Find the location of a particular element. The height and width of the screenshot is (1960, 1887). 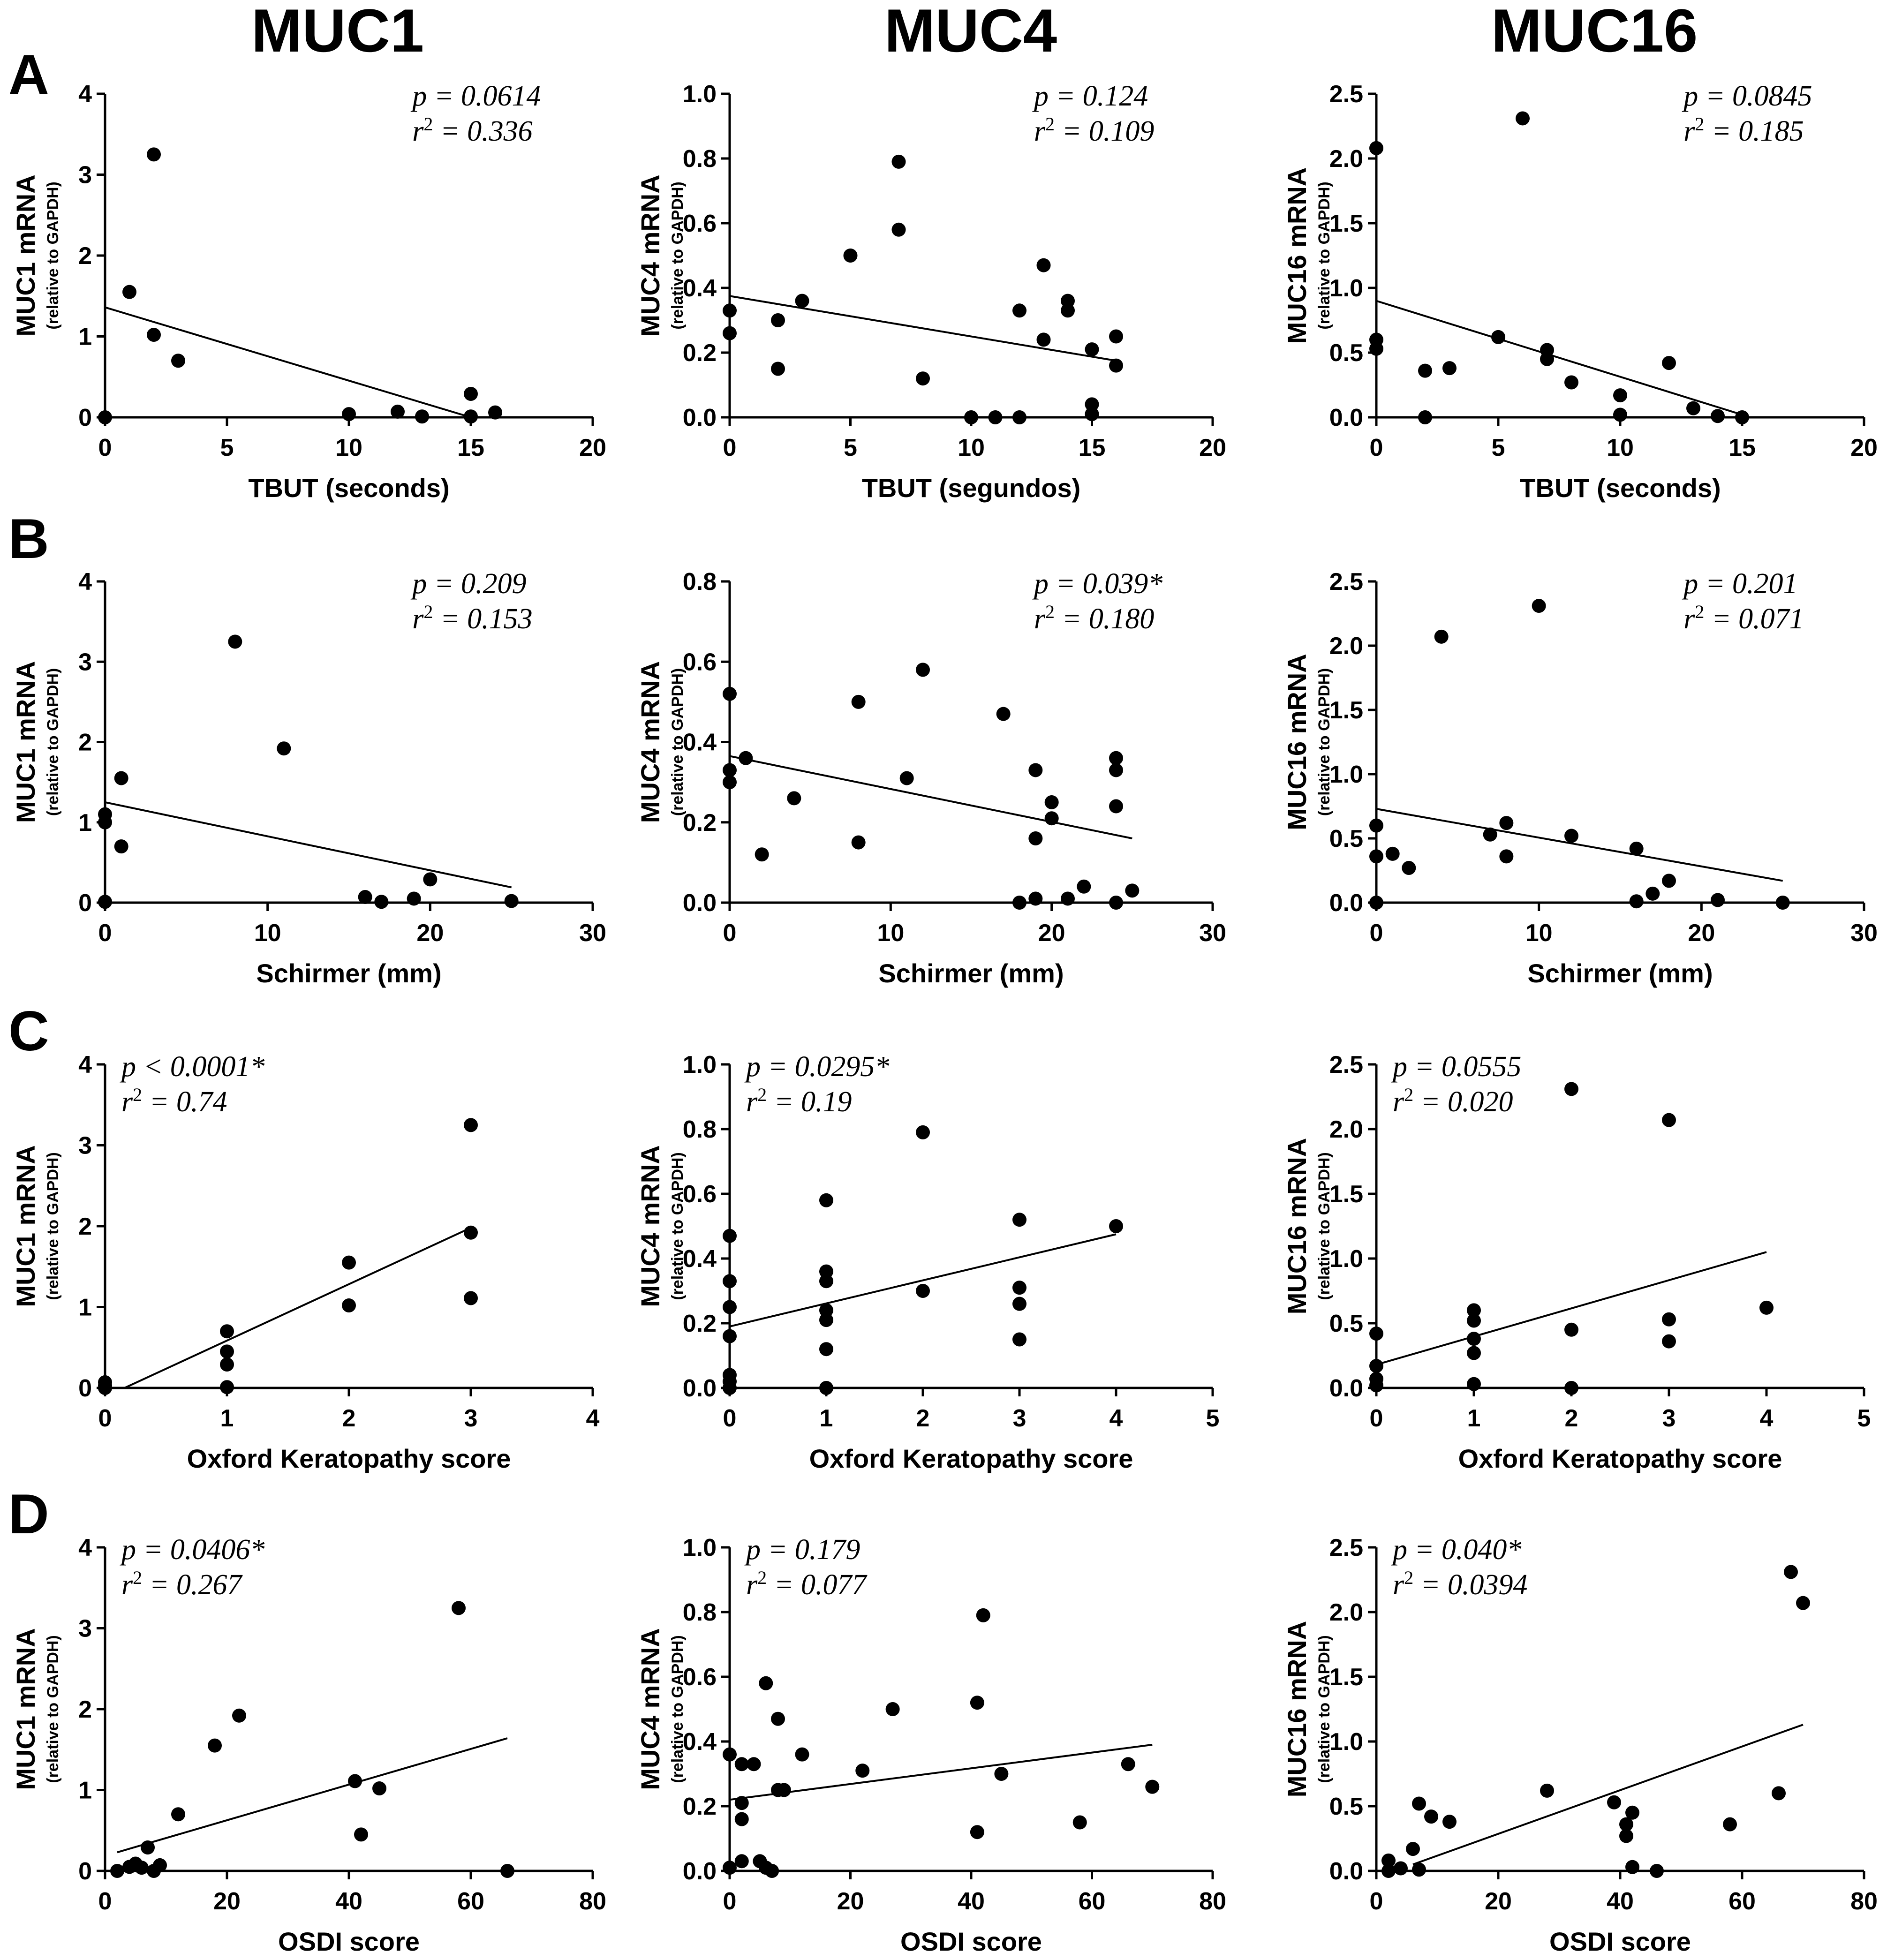

y-tick-label: 3 is located at coordinates (85, 1146).